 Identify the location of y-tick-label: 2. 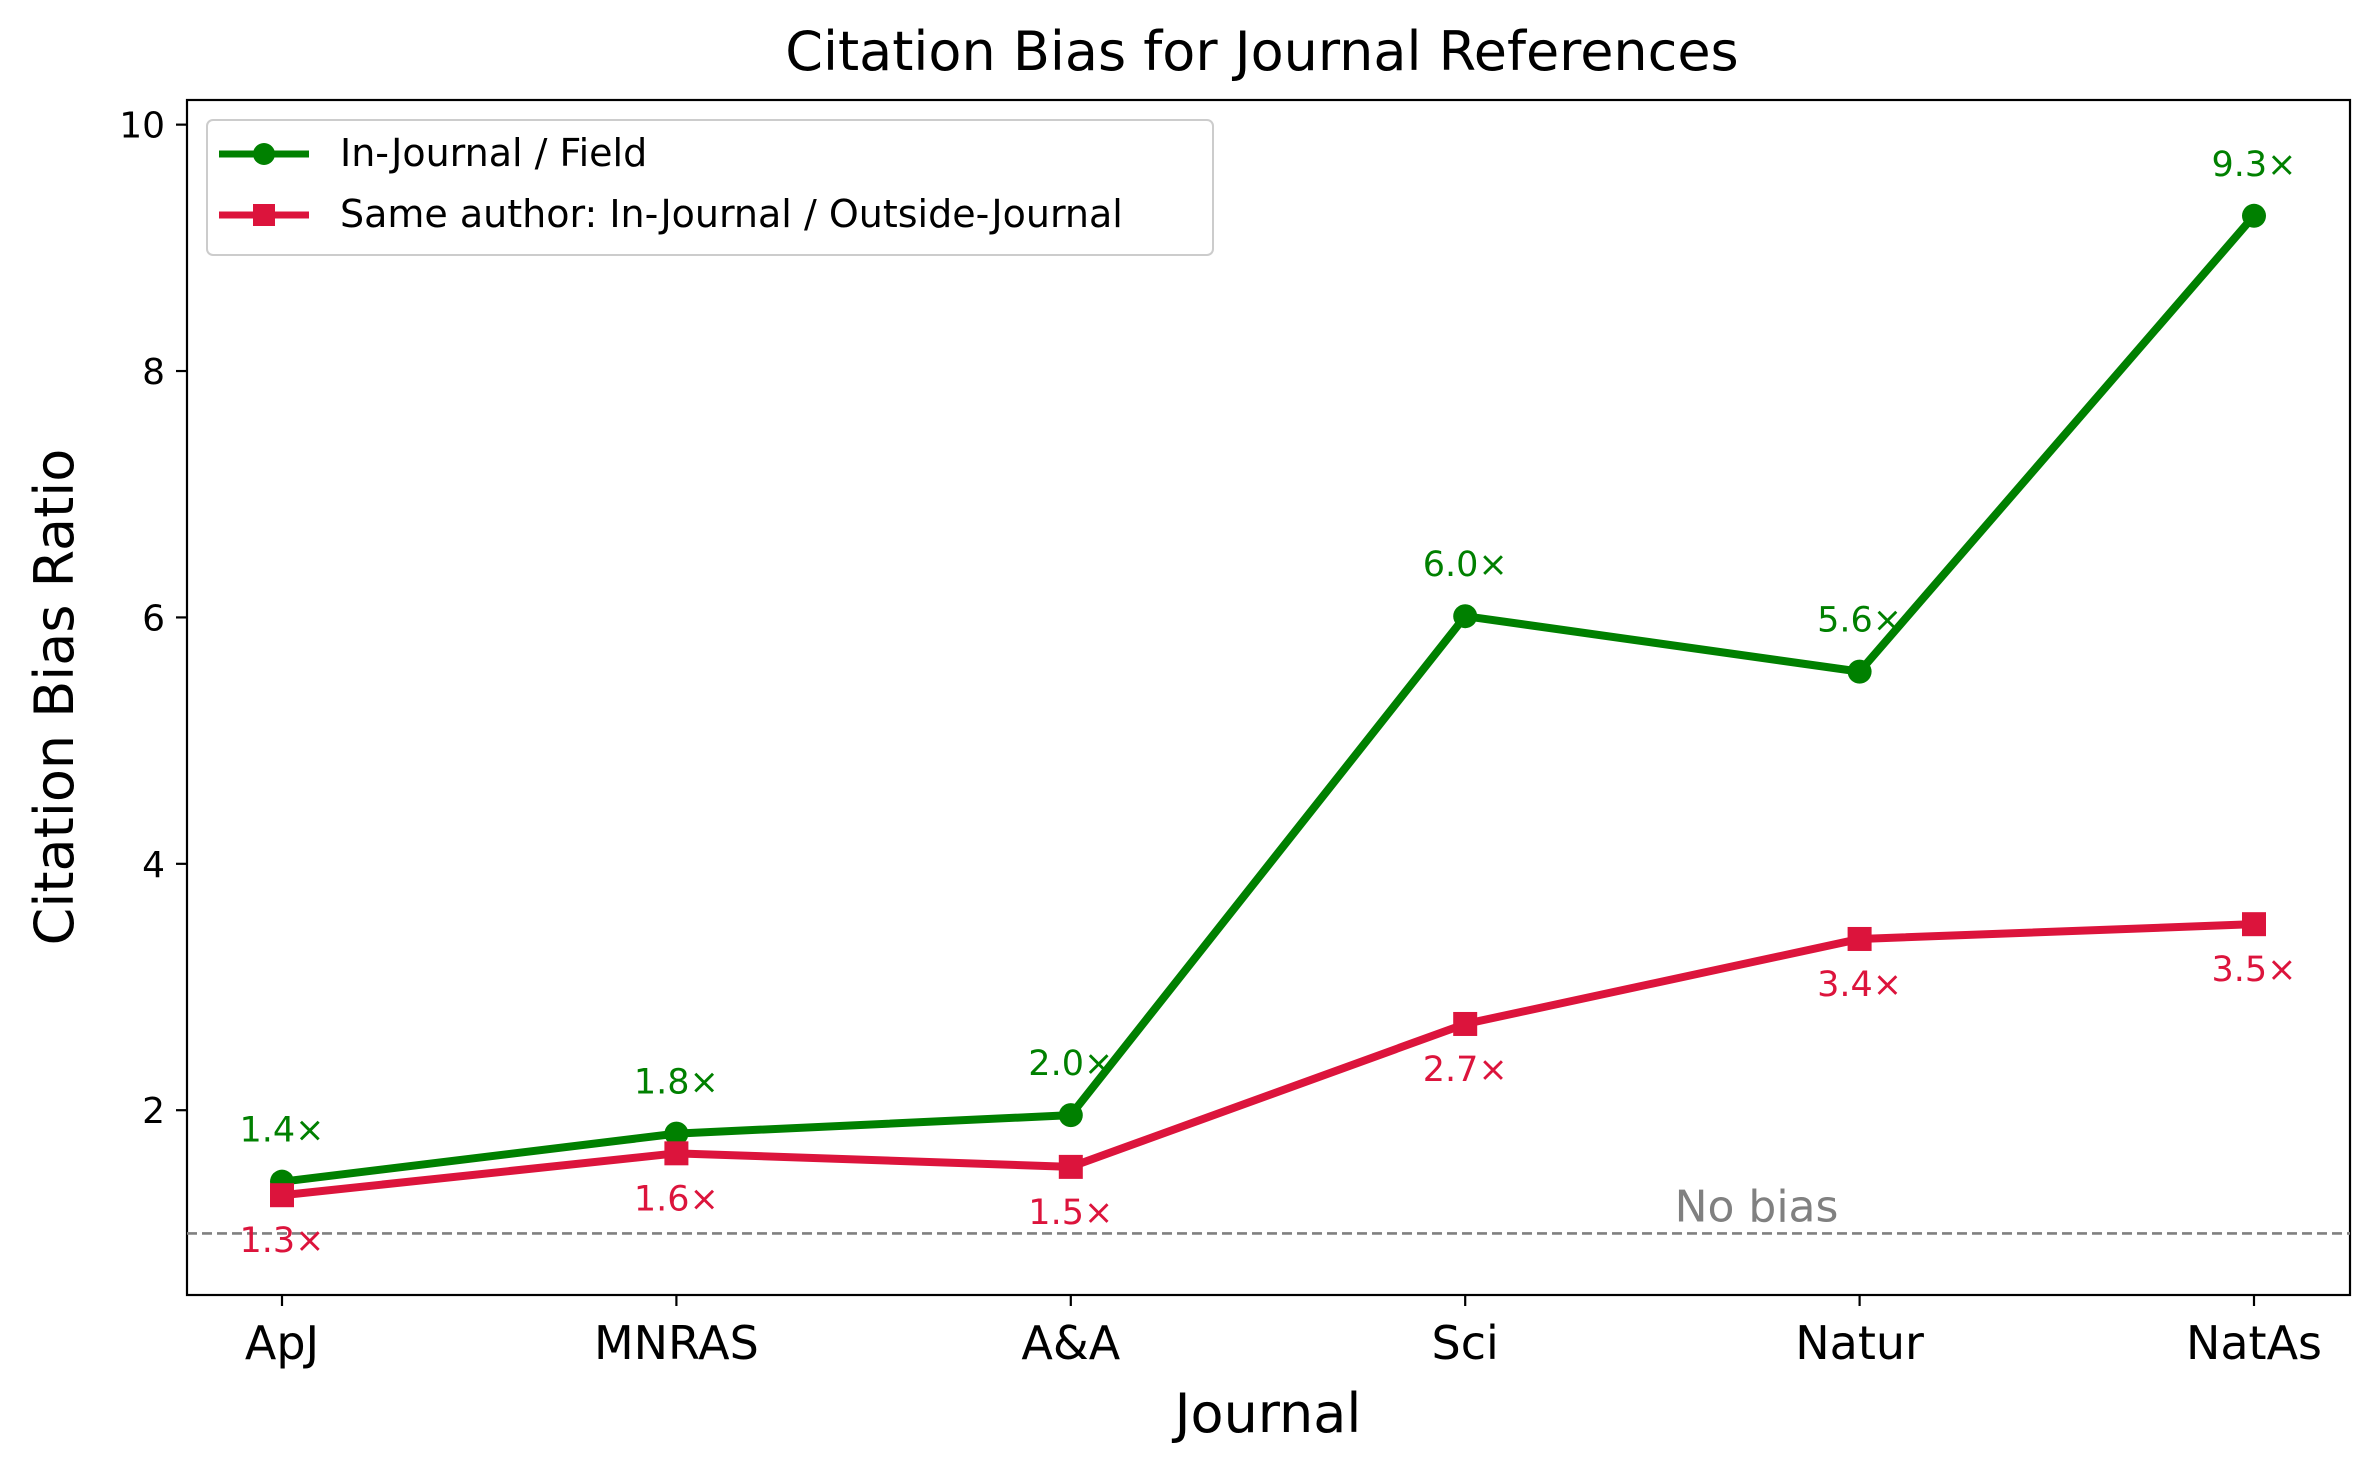
(153, 1111).